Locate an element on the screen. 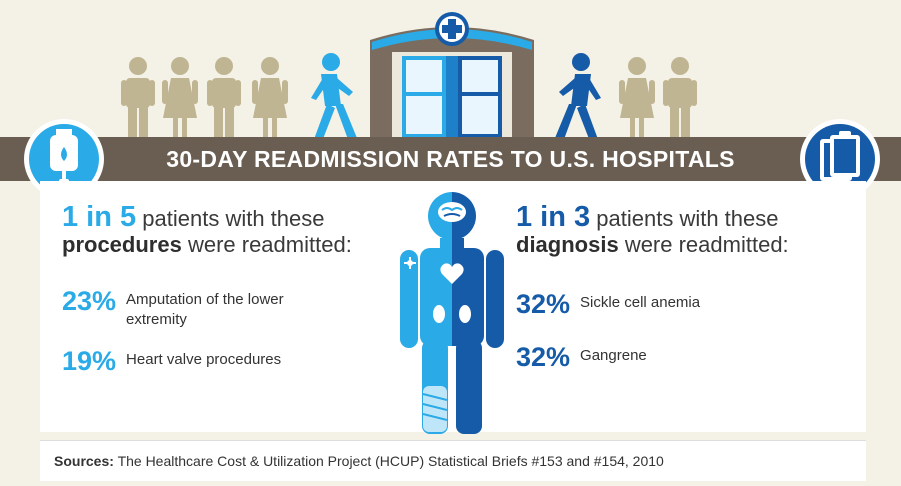 The width and height of the screenshot is (901, 486). clipboard-icon is located at coordinates (840, 159).